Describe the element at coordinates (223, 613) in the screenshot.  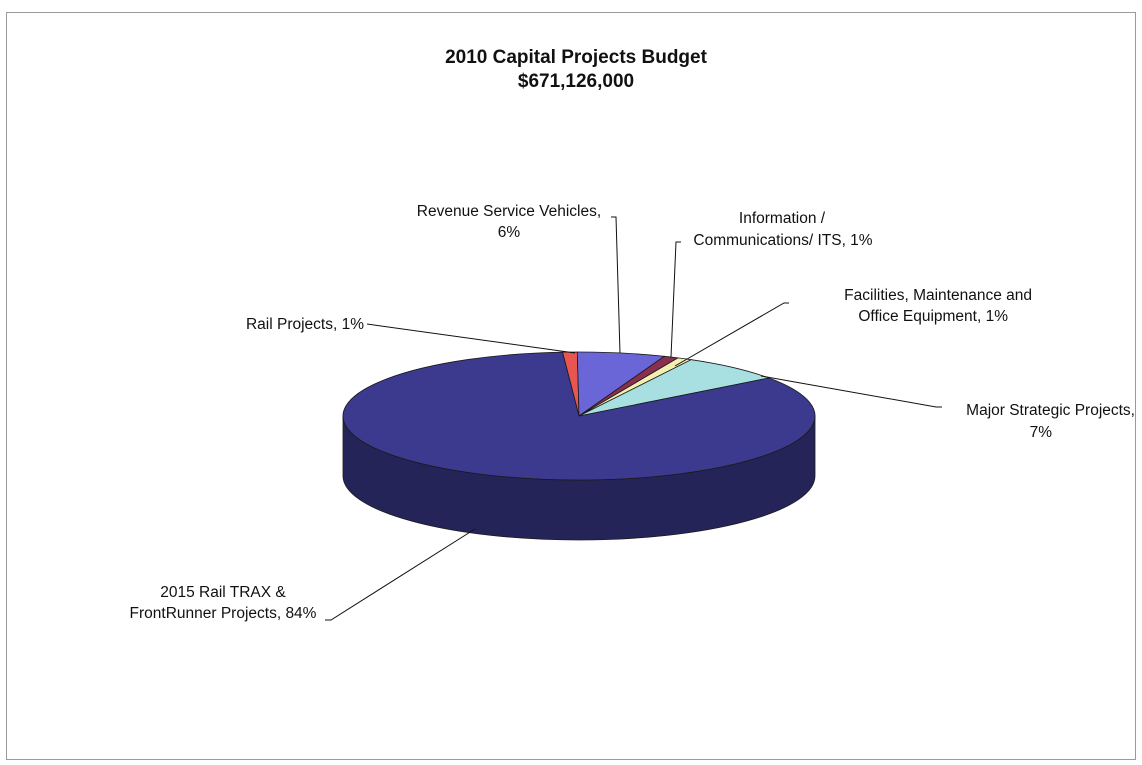
I see `label-2015-rail-trax-line2: FrontRunner Projects, 84%` at that location.